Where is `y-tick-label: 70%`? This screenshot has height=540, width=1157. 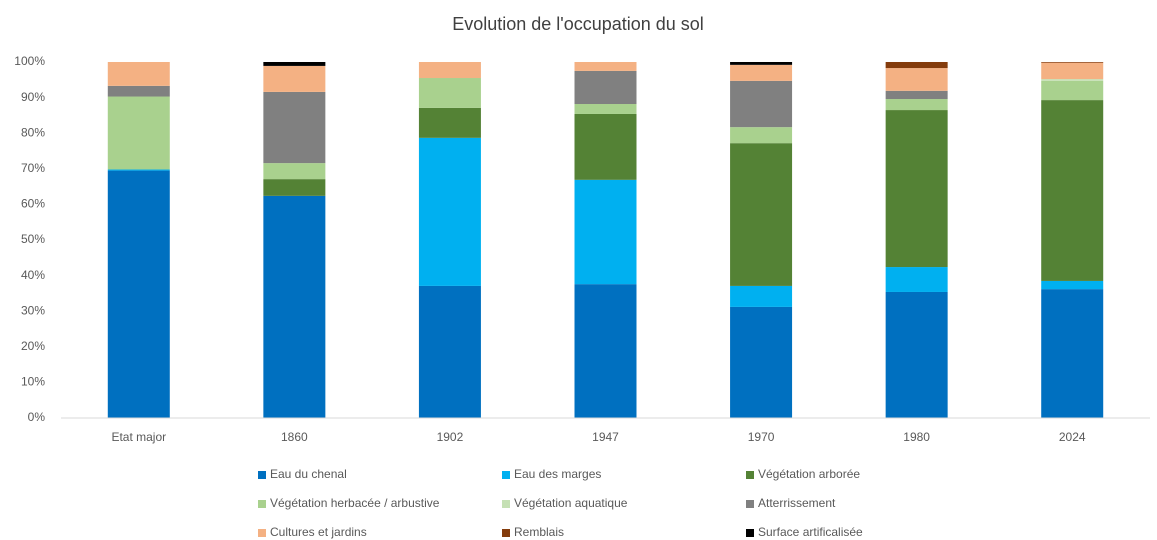 y-tick-label: 70% is located at coordinates (33, 168).